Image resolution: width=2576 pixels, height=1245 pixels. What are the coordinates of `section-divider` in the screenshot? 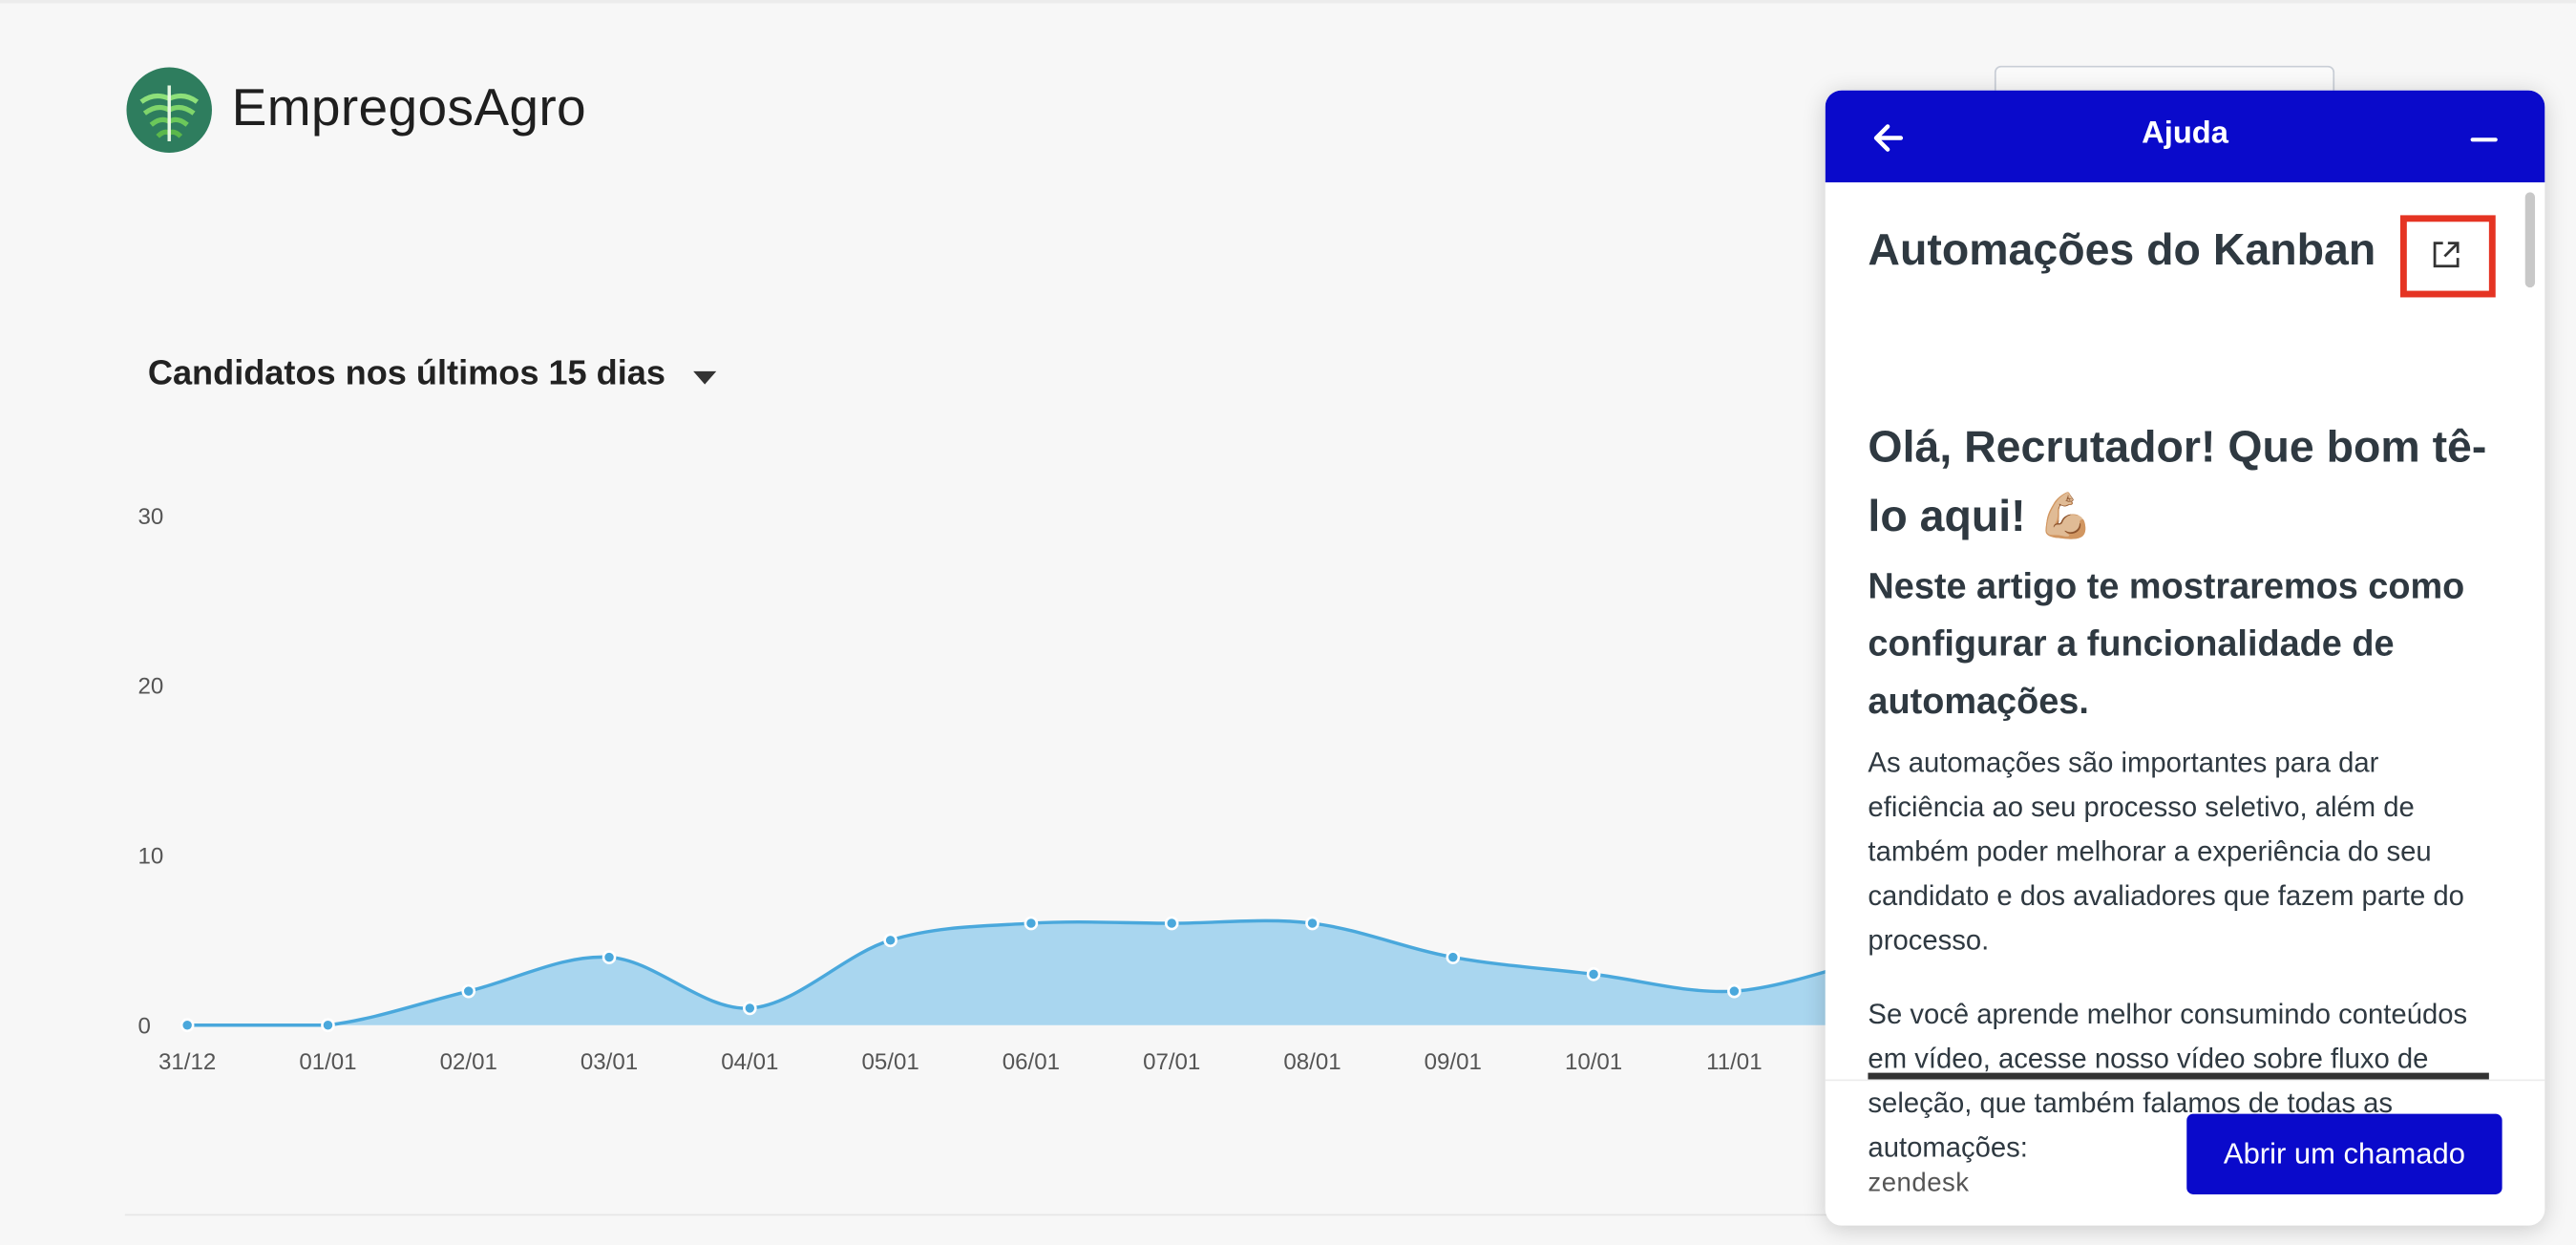 It's located at (979, 1215).